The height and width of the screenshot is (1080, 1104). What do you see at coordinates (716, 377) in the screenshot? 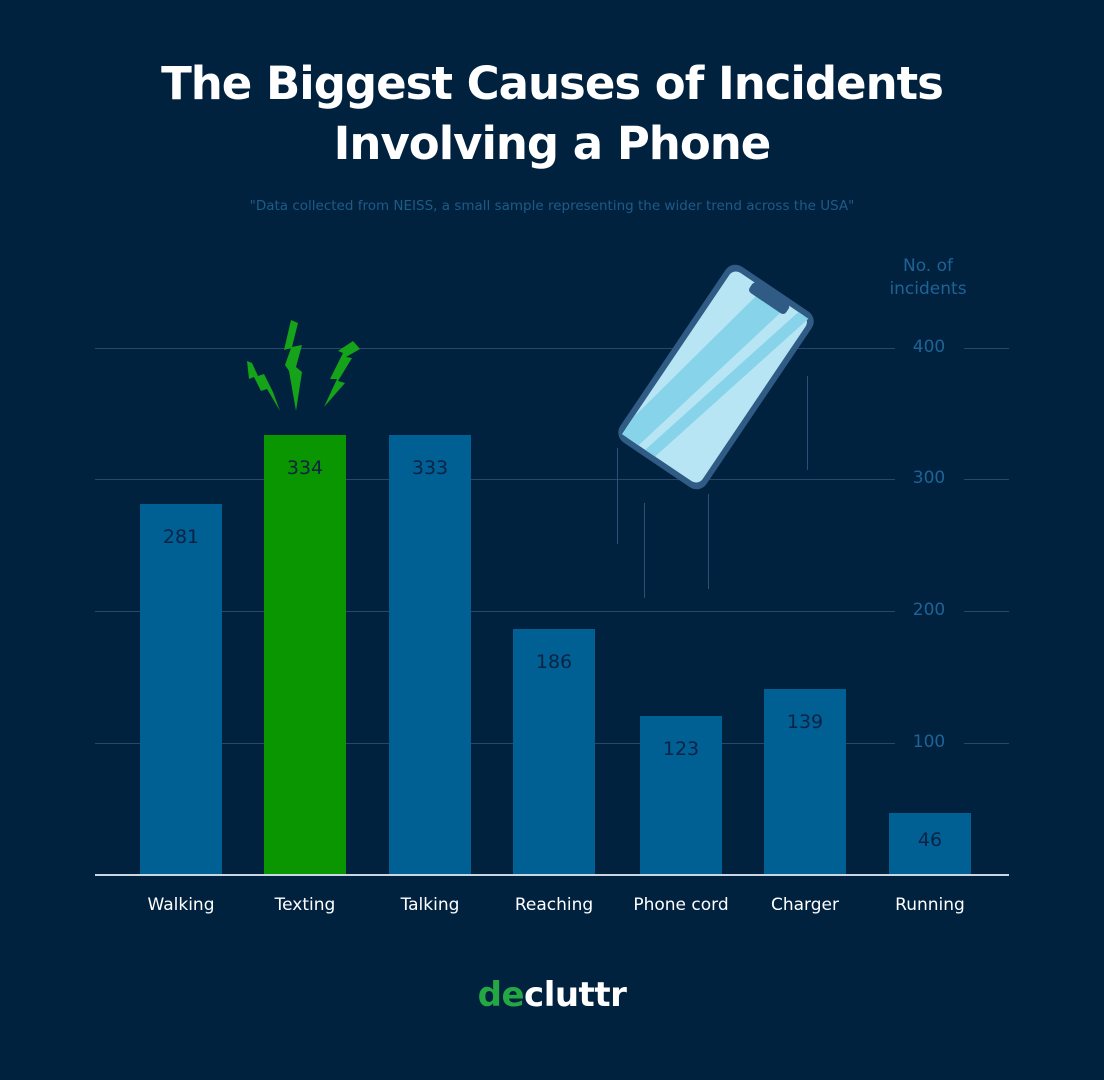
I see `falling-phone-icon` at bounding box center [716, 377].